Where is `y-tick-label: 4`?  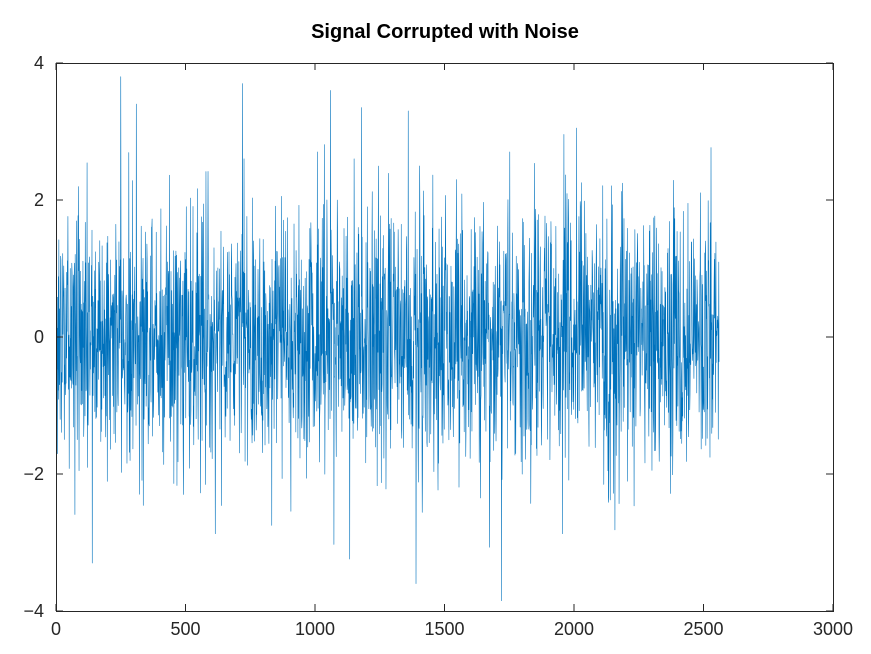 y-tick-label: 4 is located at coordinates (39, 63).